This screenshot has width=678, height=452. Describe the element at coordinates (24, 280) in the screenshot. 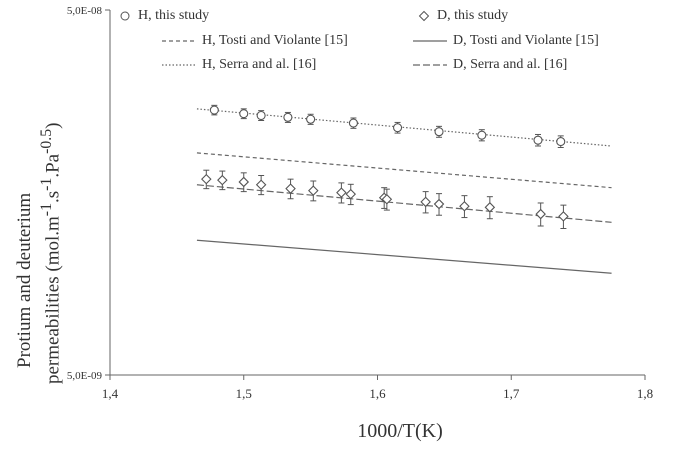

I see `y-axis-label-line1: Protium and deuterium` at that location.